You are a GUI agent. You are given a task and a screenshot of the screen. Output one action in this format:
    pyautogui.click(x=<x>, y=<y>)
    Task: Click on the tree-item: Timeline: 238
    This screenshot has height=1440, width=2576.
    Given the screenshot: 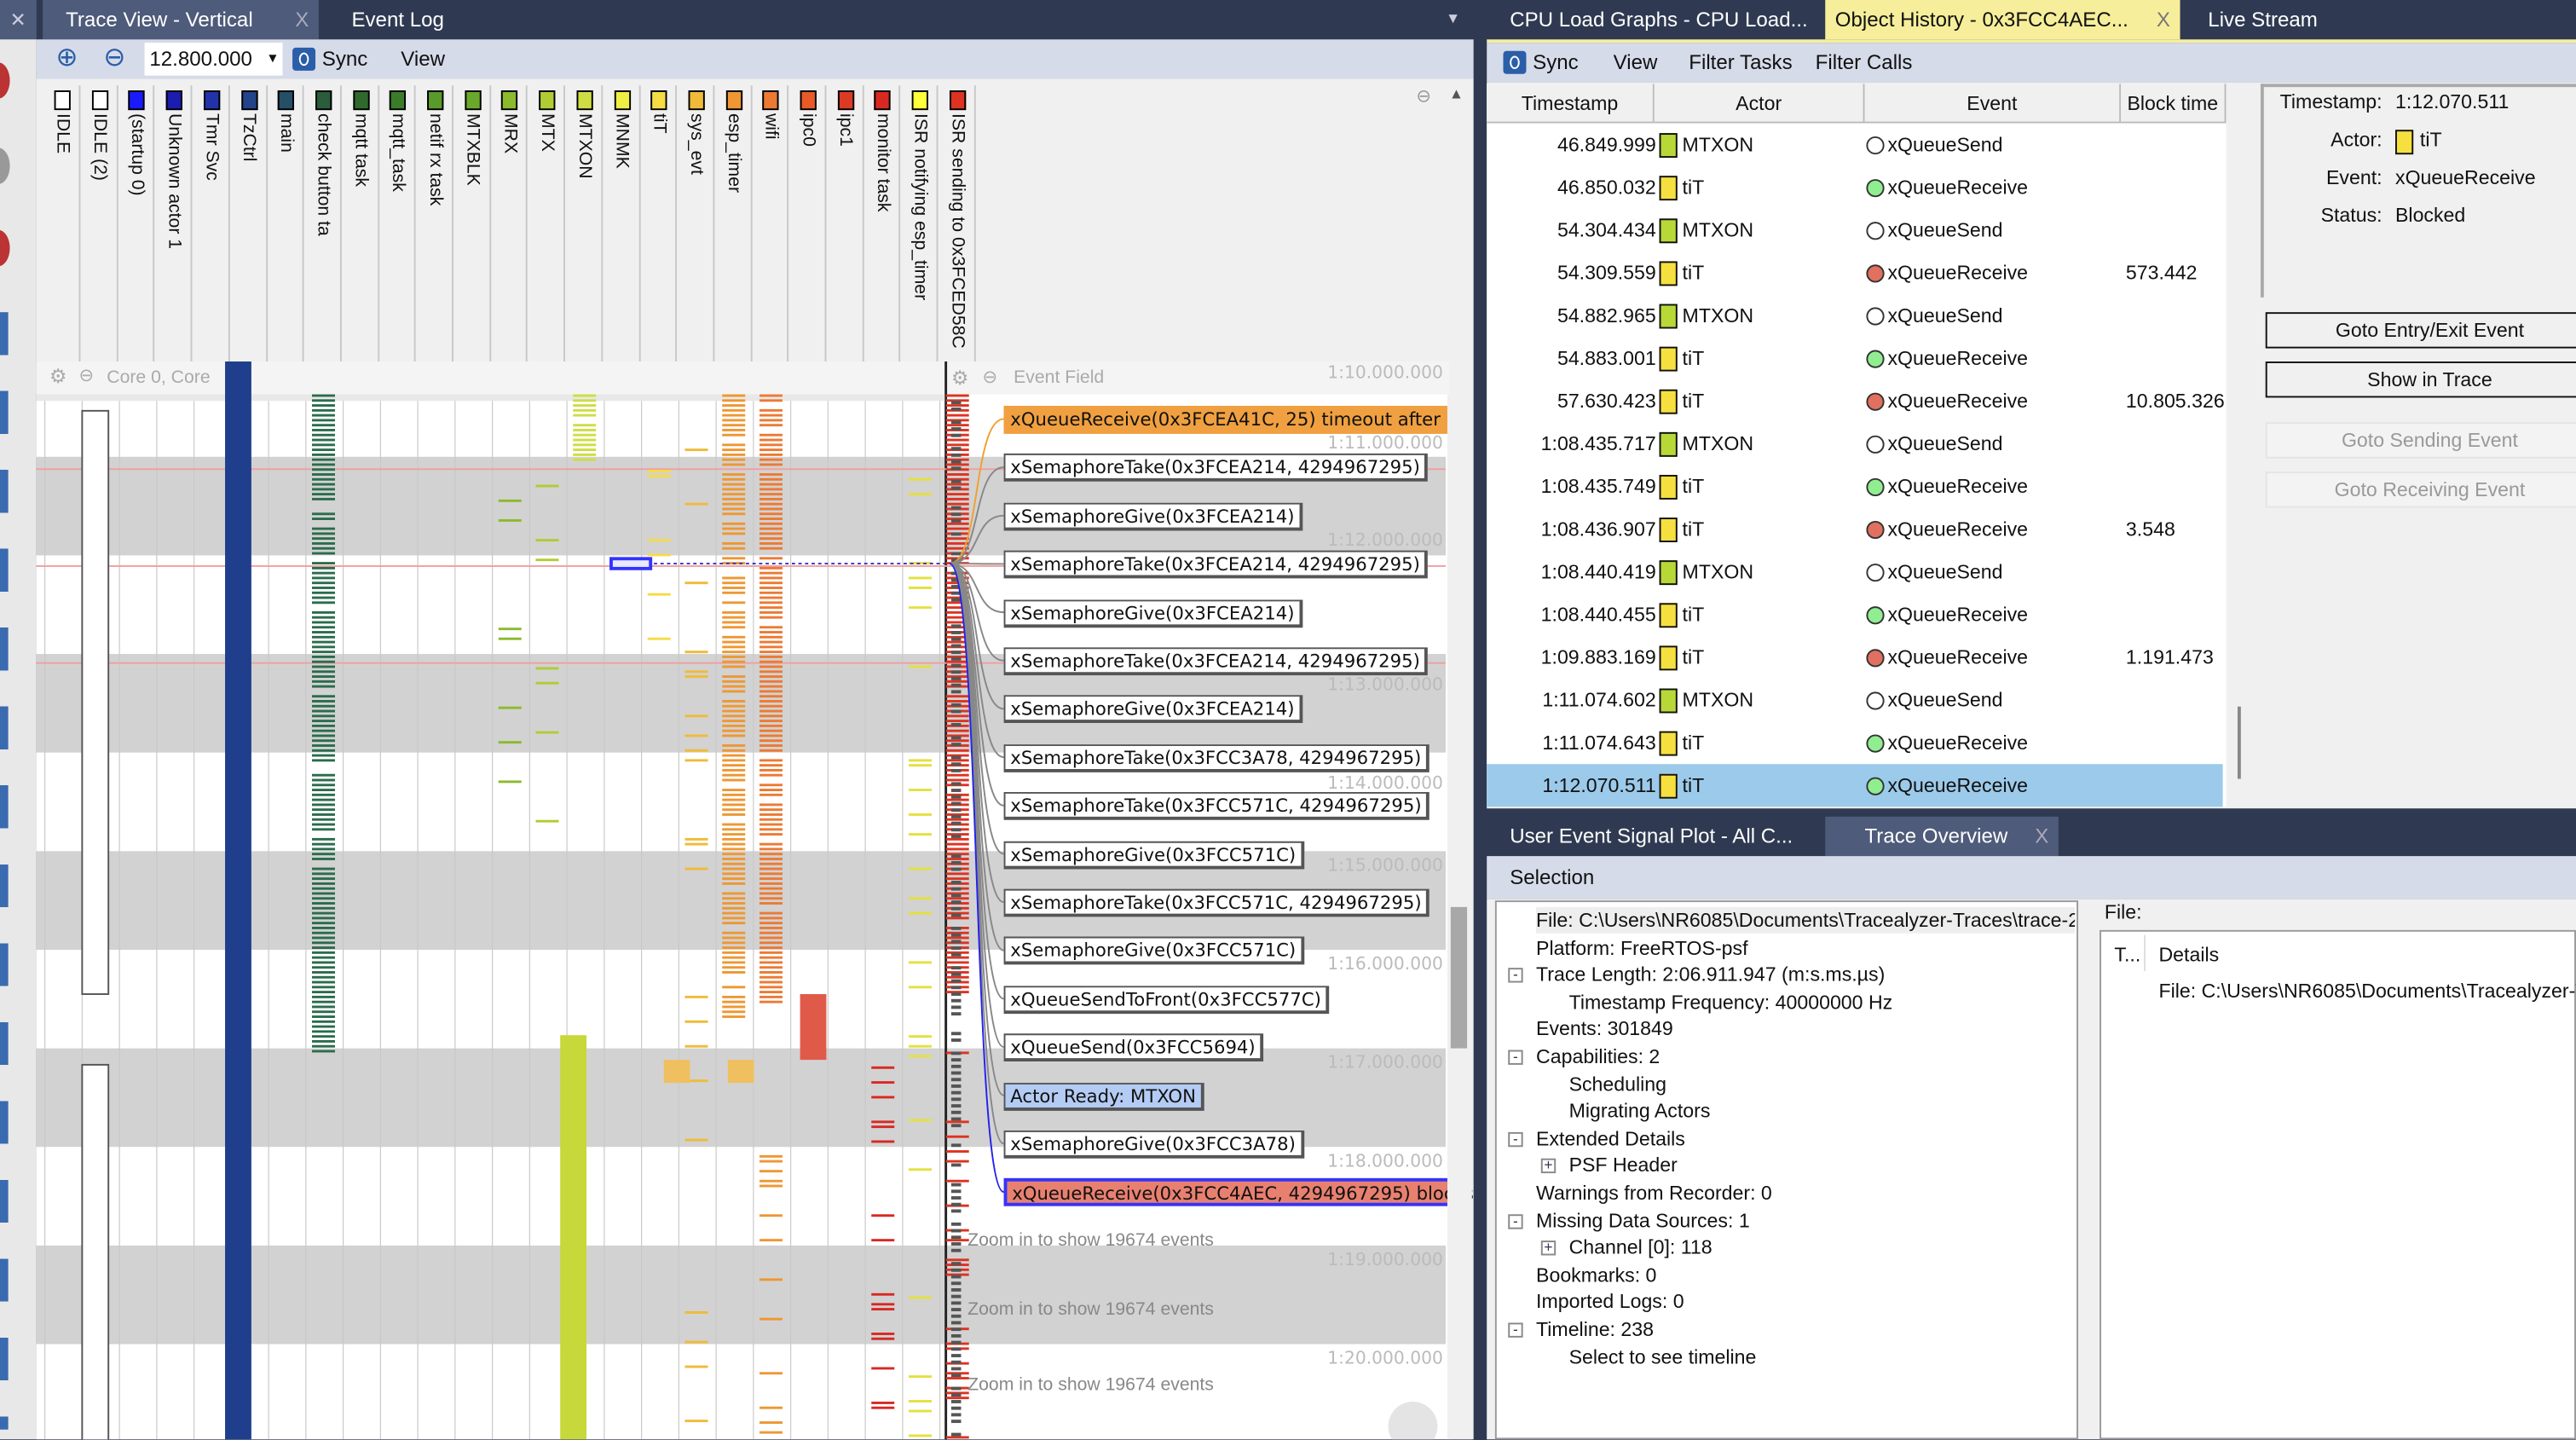 What is the action you would take?
    pyautogui.click(x=1595, y=1329)
    